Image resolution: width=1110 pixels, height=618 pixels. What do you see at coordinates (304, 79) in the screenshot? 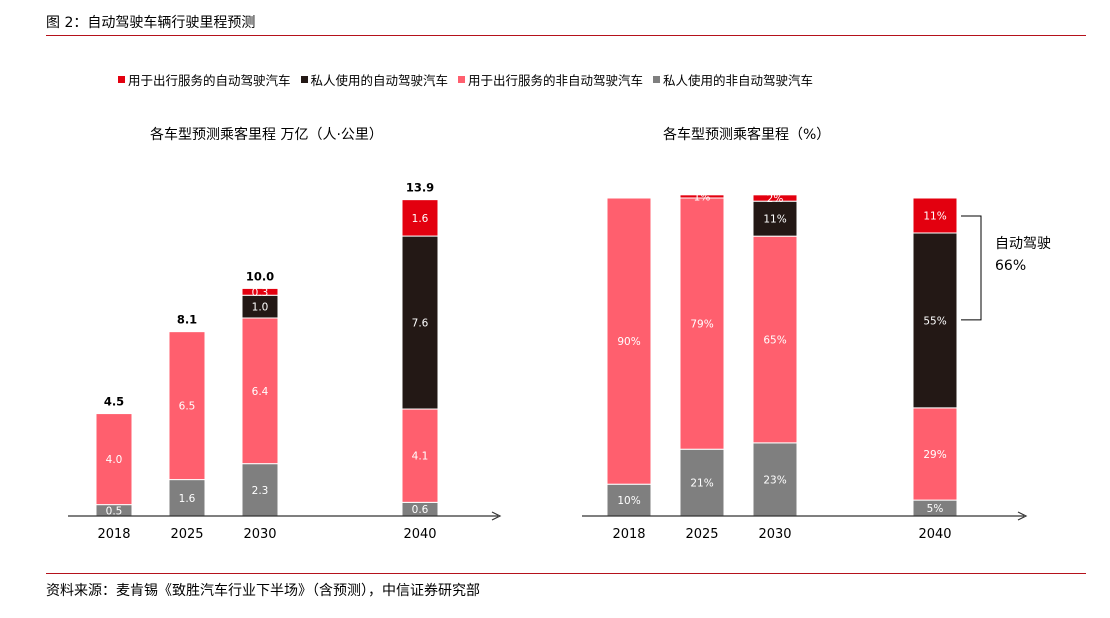
I see `legend-swatch-private-av` at bounding box center [304, 79].